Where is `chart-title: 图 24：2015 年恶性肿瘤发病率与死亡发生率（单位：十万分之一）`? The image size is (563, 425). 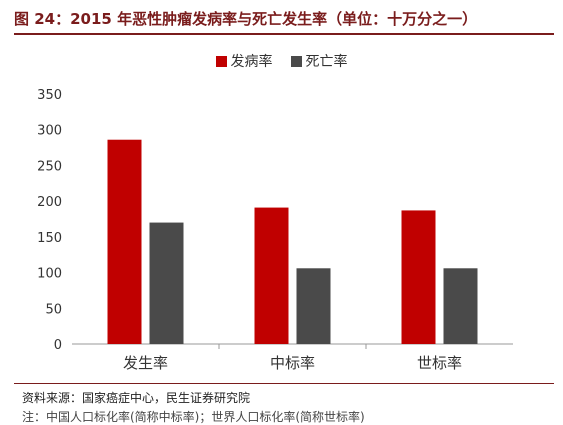 chart-title: 图 24：2015 年恶性肿瘤发病率与死亡发生率（单位：十万分之一） is located at coordinates (246, 19).